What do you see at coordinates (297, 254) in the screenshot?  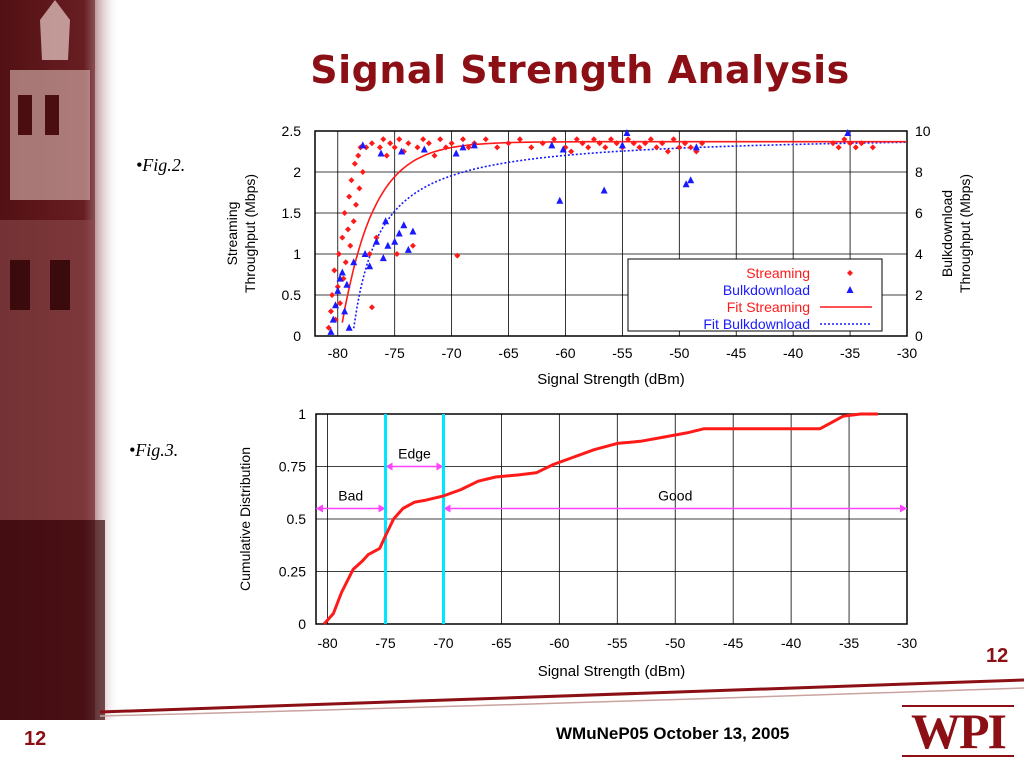 I see `fig2-y-tick-label: 1` at bounding box center [297, 254].